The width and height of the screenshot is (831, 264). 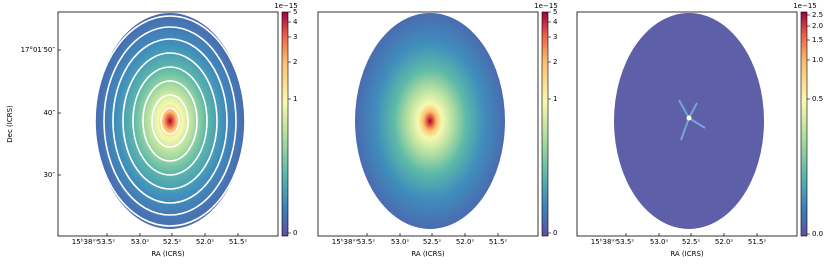 I want to click on colorbar-tick-label: 1.5, so click(x=817, y=40).